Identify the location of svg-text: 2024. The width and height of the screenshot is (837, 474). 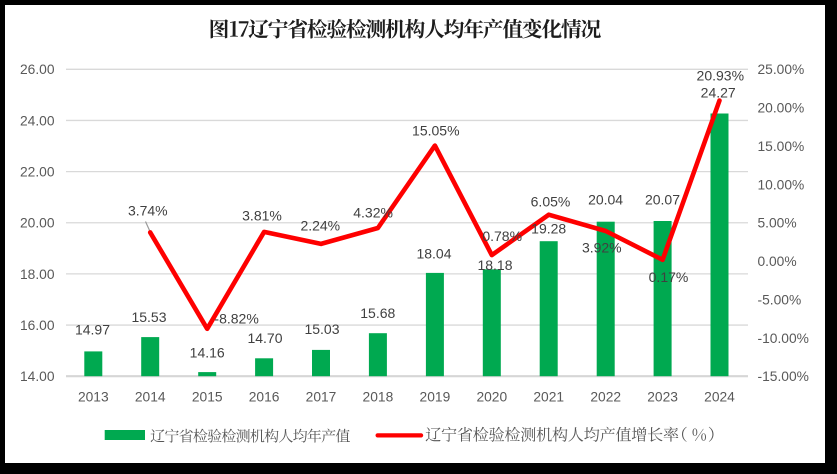
(719, 396).